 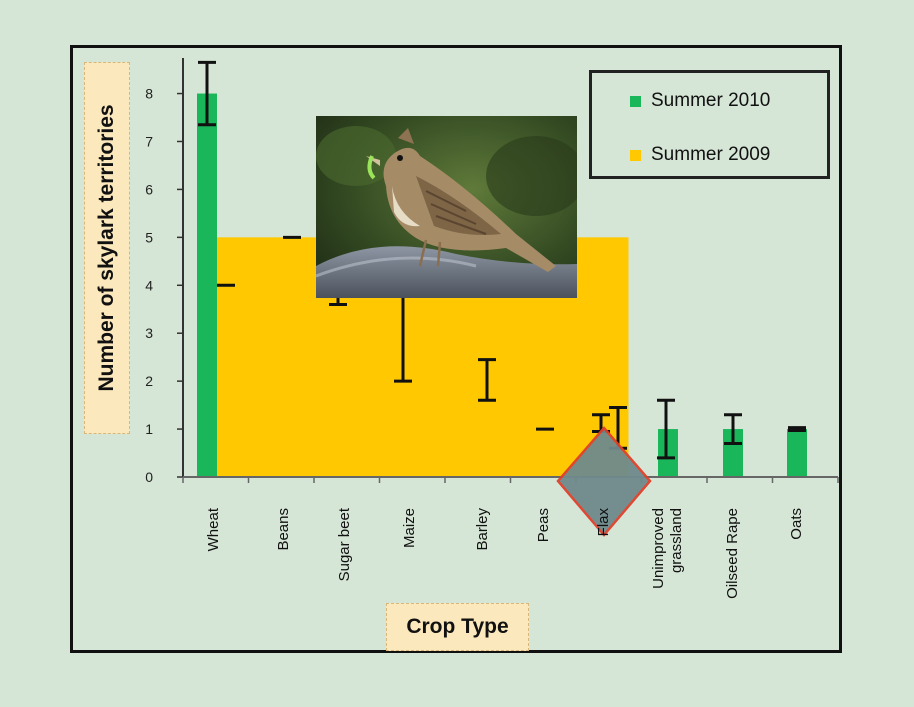 What do you see at coordinates (711, 100) in the screenshot?
I see `legend-label-2010: Summer 2010` at bounding box center [711, 100].